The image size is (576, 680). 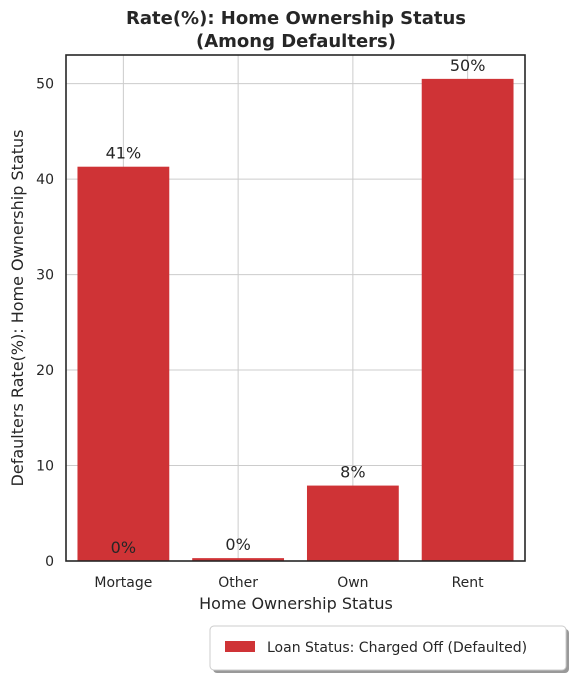 I want to click on legend-label: Loan Status: Charged Off (Defaulted), so click(x=397, y=648).